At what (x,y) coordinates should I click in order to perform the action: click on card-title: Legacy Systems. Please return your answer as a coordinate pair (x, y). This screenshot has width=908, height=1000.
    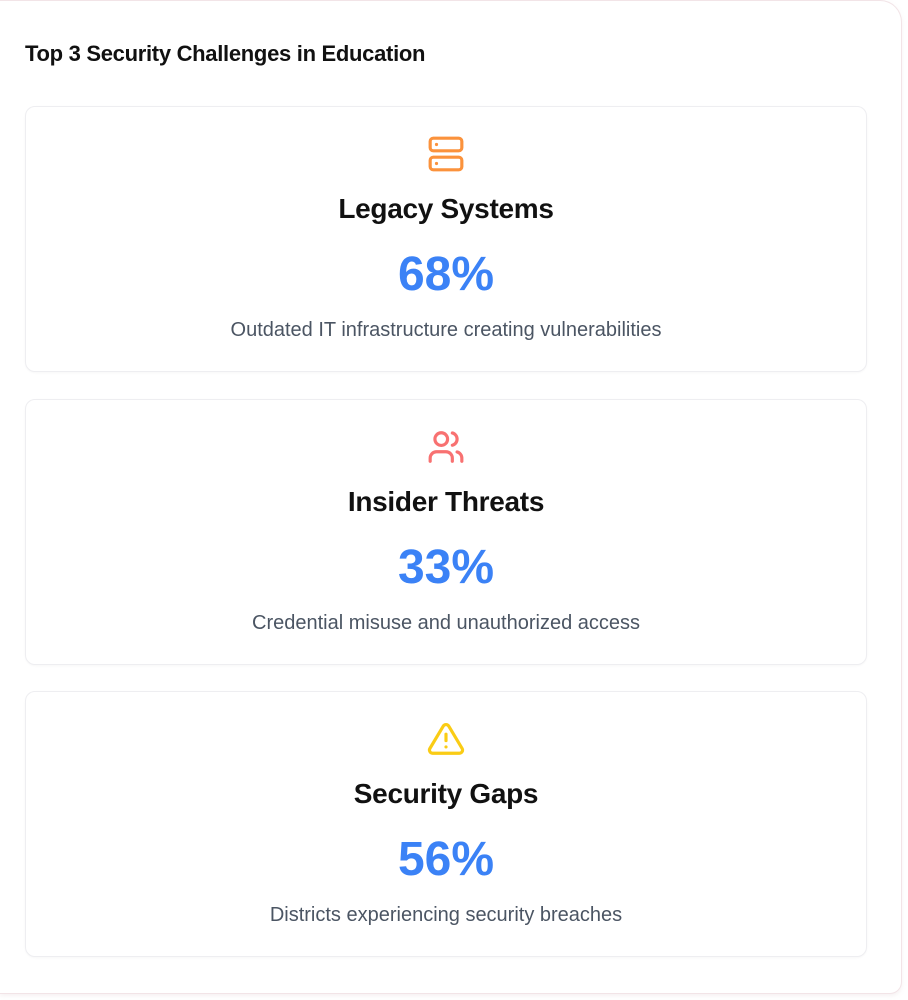
    Looking at the image, I should click on (446, 208).